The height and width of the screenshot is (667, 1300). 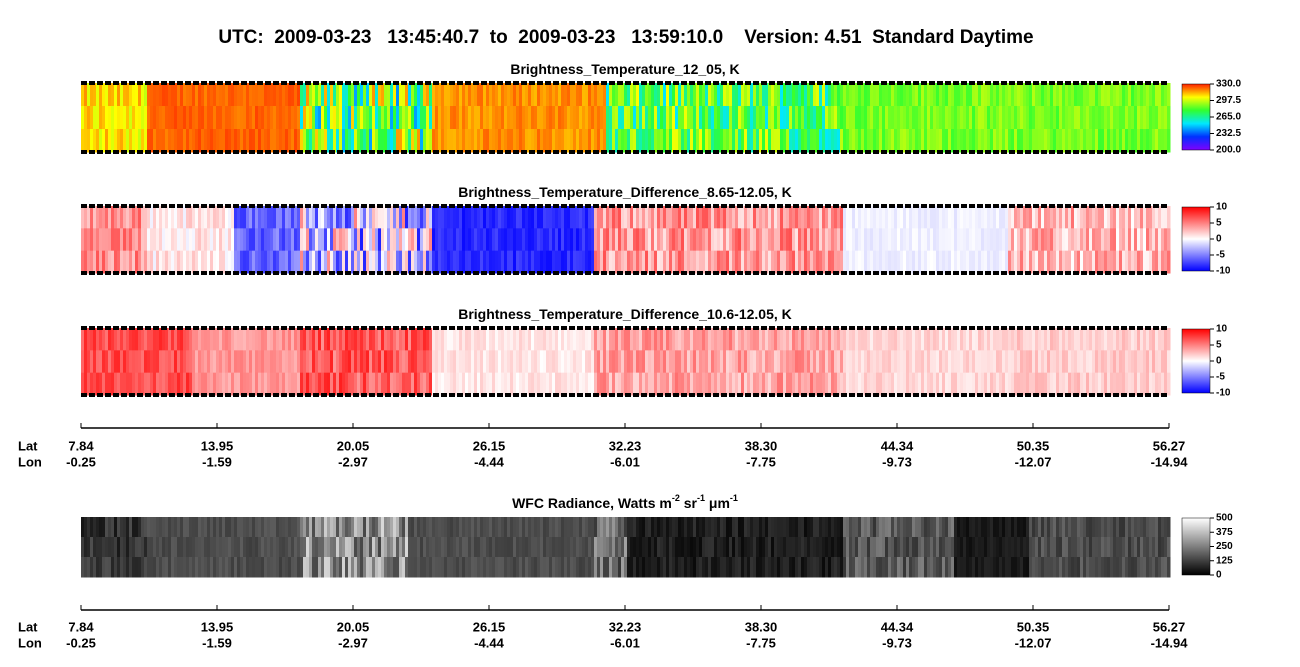 I want to click on title-part: sr, so click(x=689, y=503).